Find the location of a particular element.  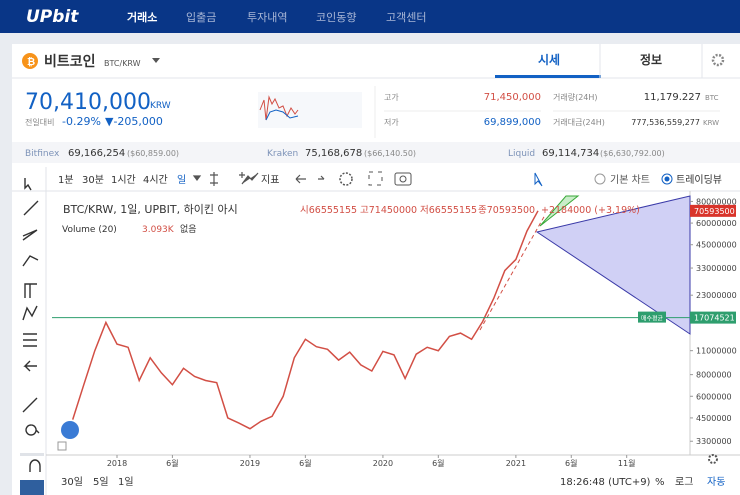

drawing-fan is located at coordinates (559, 211).